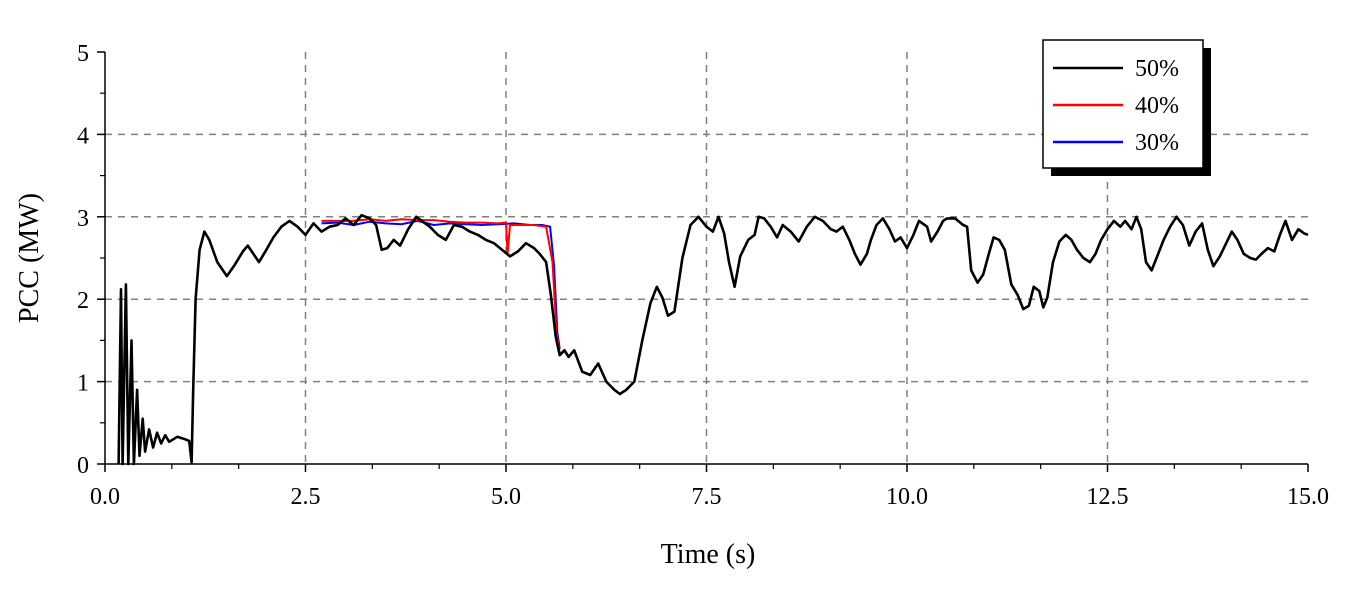  I want to click on y-tick-label: 5, so click(83, 54).